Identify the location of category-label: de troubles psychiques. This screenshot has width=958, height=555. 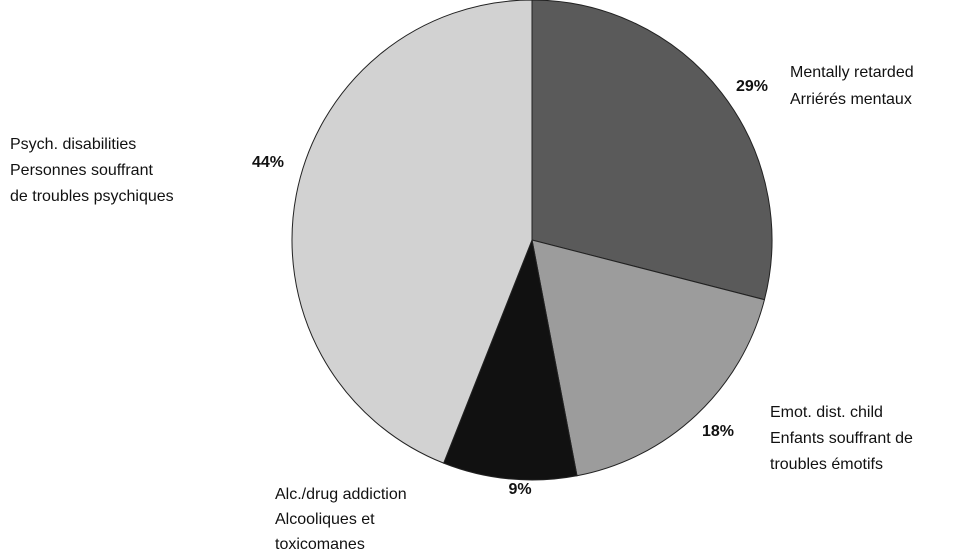
(92, 196).